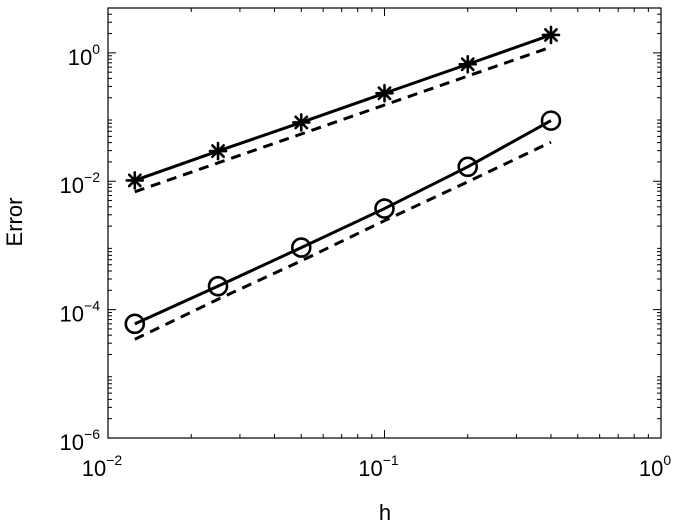 The height and width of the screenshot is (527, 685). What do you see at coordinates (14, 222) in the screenshot?
I see `y-axis-label: Error` at bounding box center [14, 222].